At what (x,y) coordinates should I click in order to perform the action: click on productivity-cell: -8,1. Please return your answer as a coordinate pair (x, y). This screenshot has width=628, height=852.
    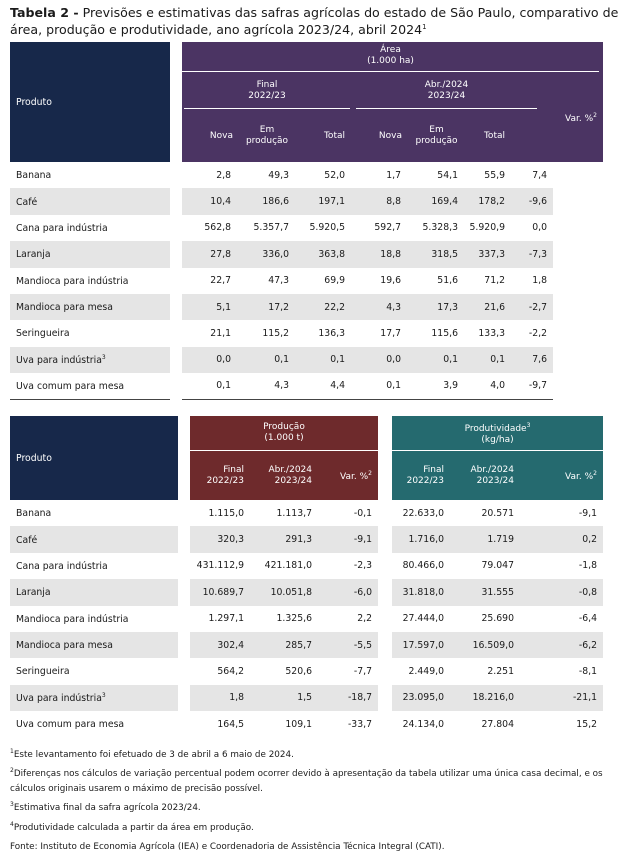
    Looking at the image, I should click on (587, 672).